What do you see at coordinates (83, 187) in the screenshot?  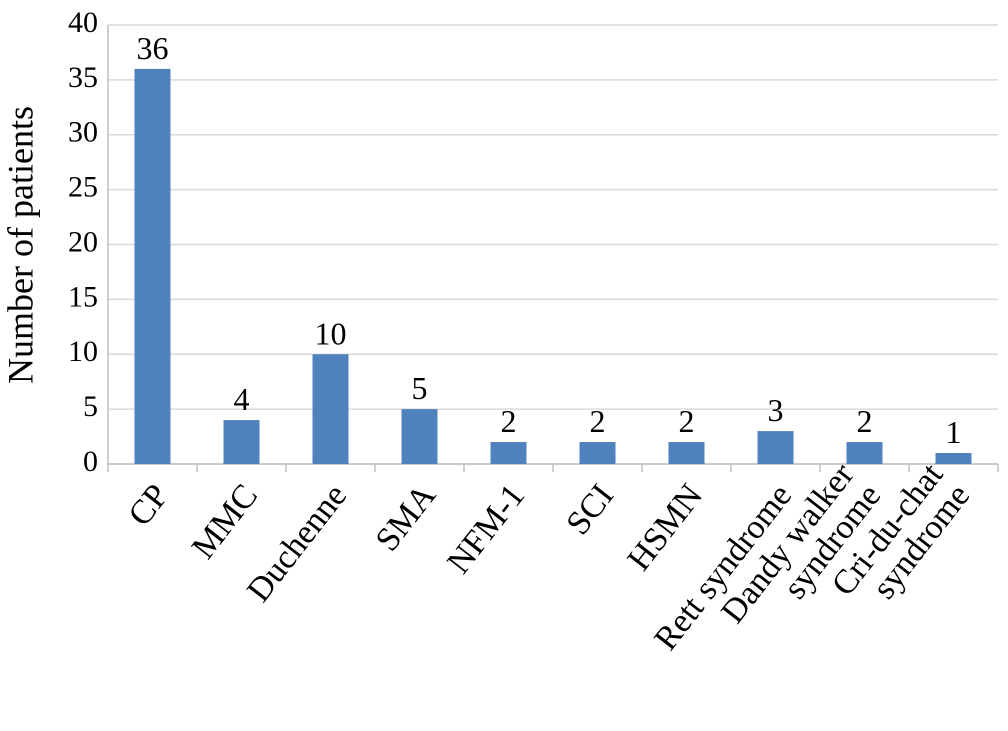 I see `y-tick-label: 25` at bounding box center [83, 187].